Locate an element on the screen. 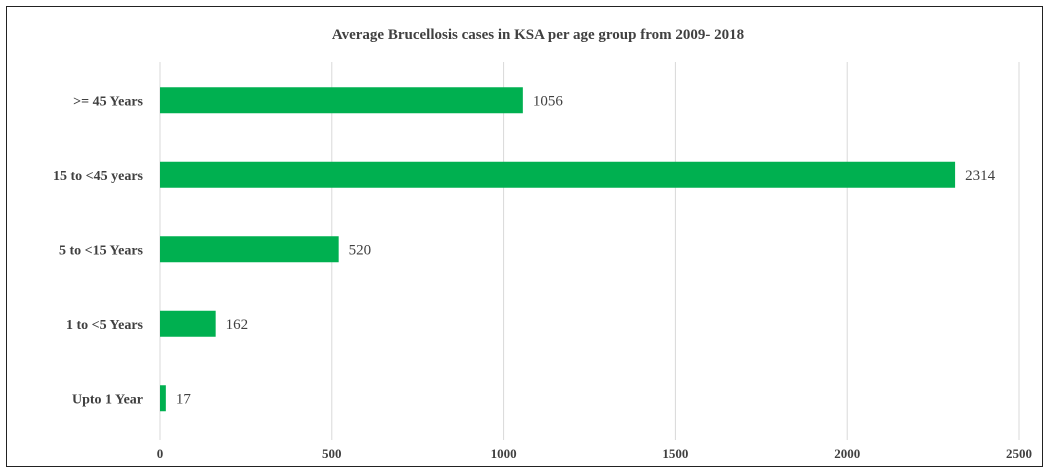 This screenshot has width=1049, height=469. data-label: 1056 is located at coordinates (548, 101).